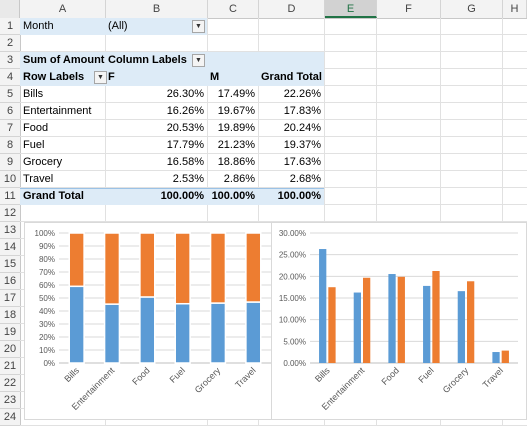 This screenshot has width=527, height=426. Describe the element at coordinates (198, 60) in the screenshot. I see `column-labels-dropdown-button: ▼` at that location.